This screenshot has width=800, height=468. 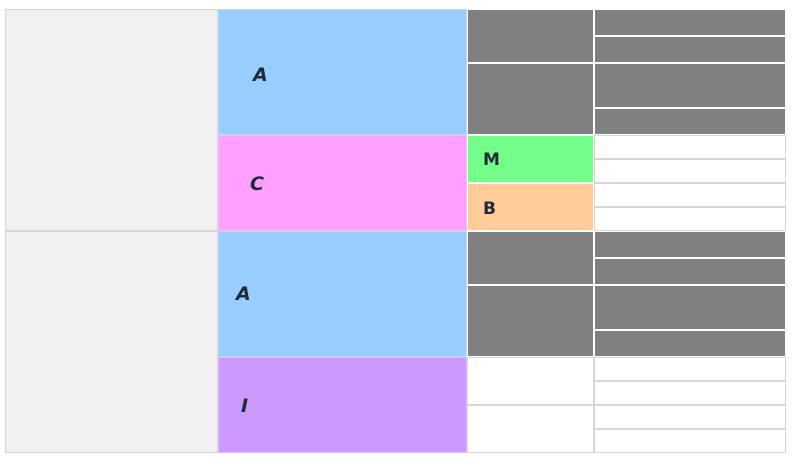 What do you see at coordinates (342, 294) in the screenshot?
I see `block-a-bottom: A` at bounding box center [342, 294].